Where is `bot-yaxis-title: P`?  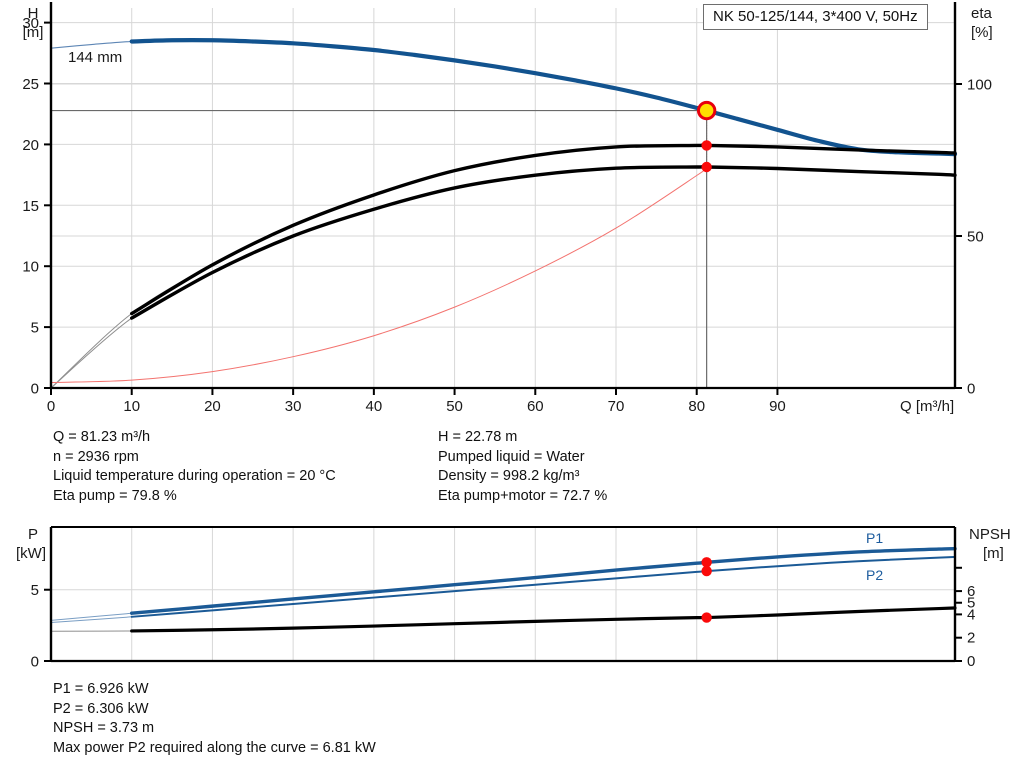
bot-yaxis-title: P is located at coordinates (33, 534).